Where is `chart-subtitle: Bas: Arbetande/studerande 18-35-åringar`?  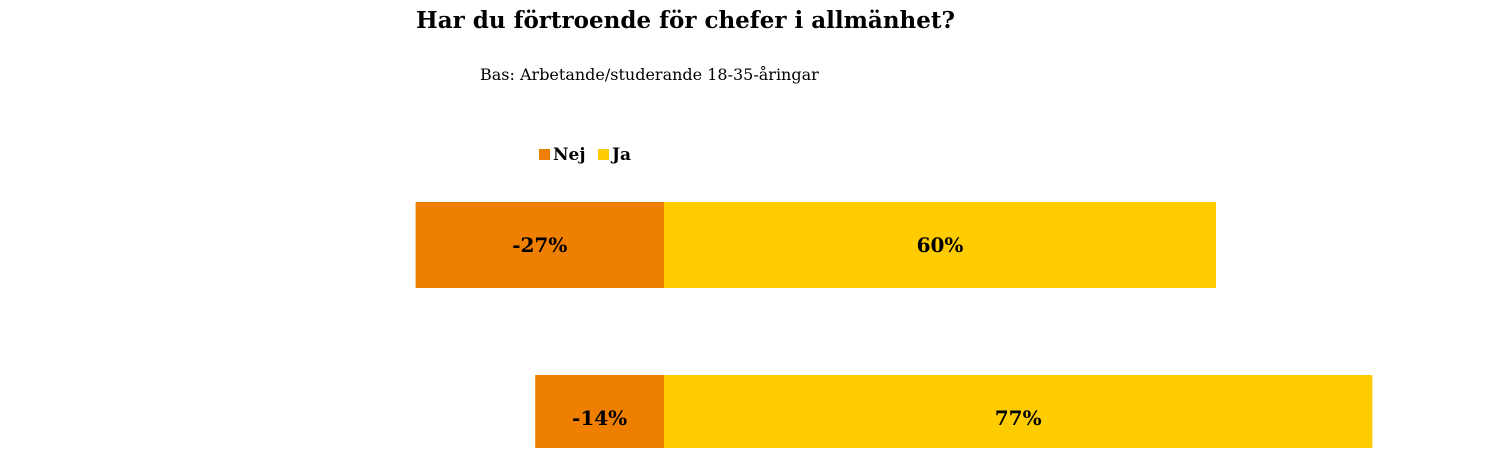
chart-subtitle: Bas: Arbetande/studerande 18-35-åringar is located at coordinates (649, 74).